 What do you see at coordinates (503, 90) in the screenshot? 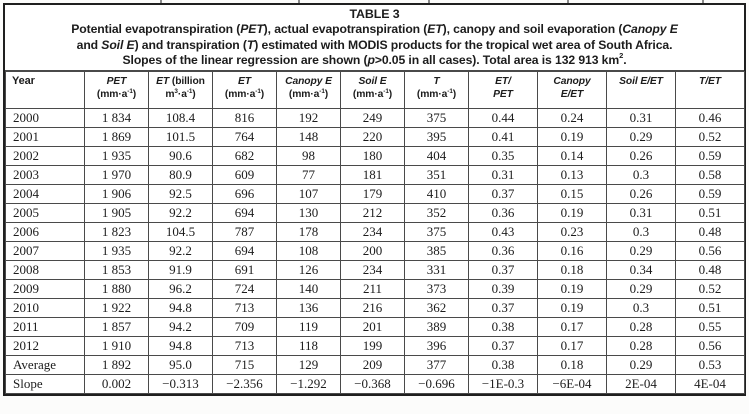
I see `col-header-et-pet: ET/PET` at bounding box center [503, 90].